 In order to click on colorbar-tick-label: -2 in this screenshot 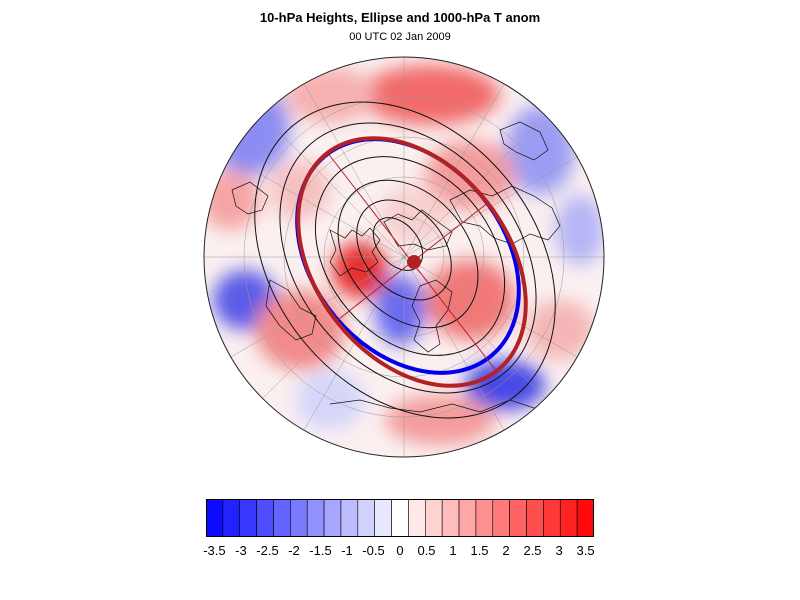, I will do `click(294, 550)`.